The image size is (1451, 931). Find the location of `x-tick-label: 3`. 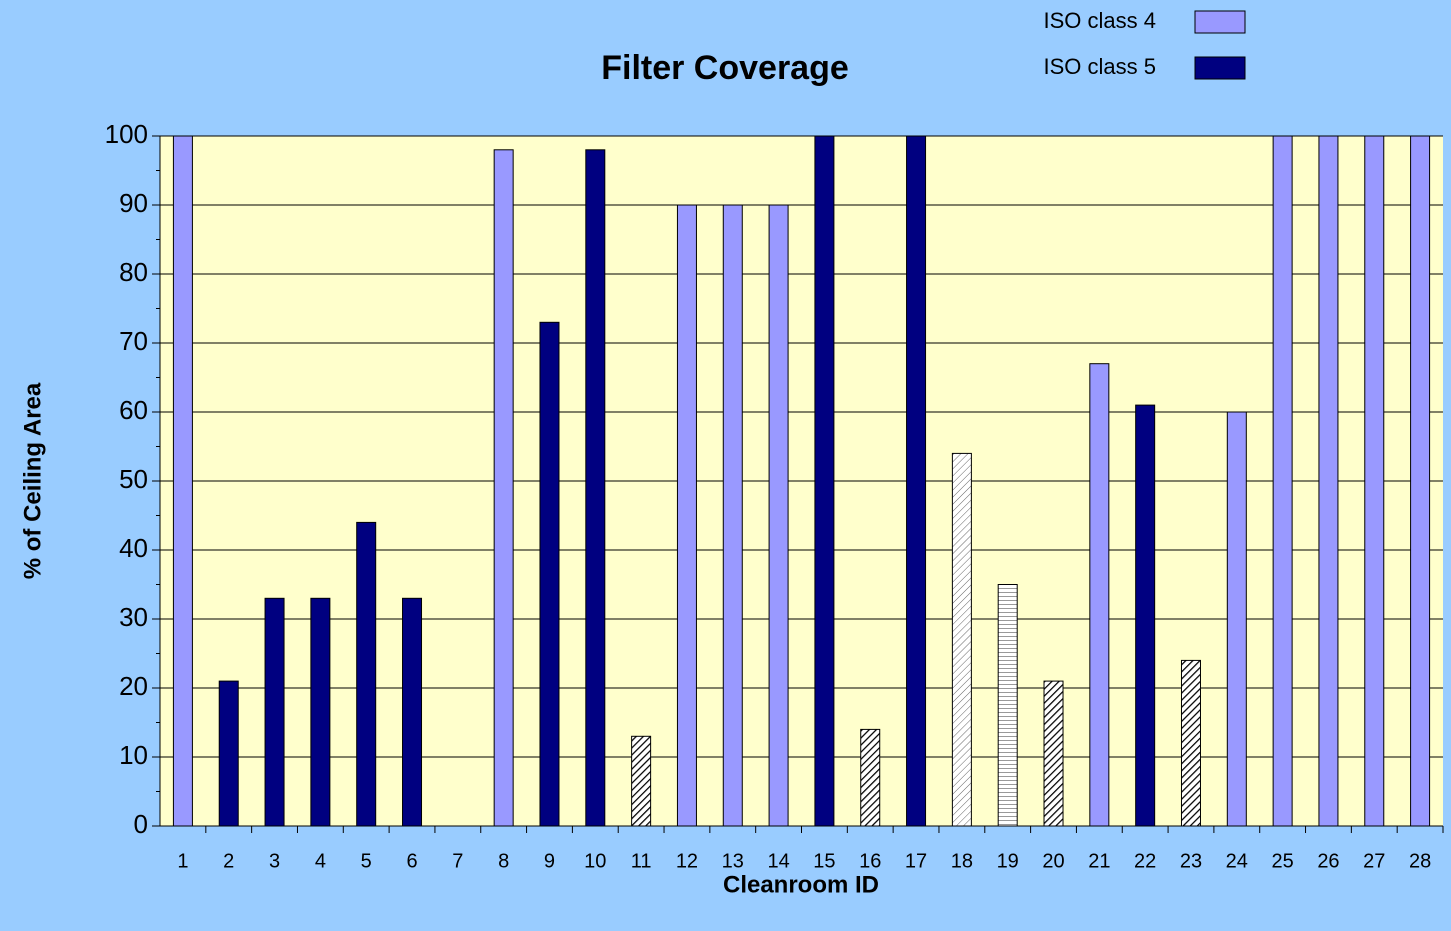

x-tick-label: 3 is located at coordinates (274, 861).